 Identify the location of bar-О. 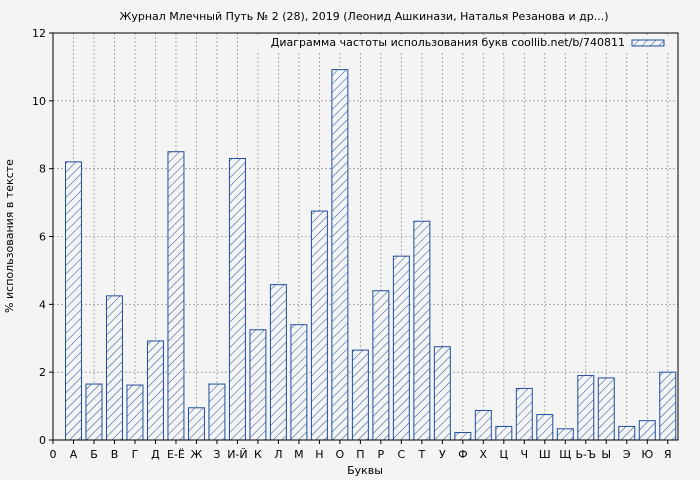
(340, 255).